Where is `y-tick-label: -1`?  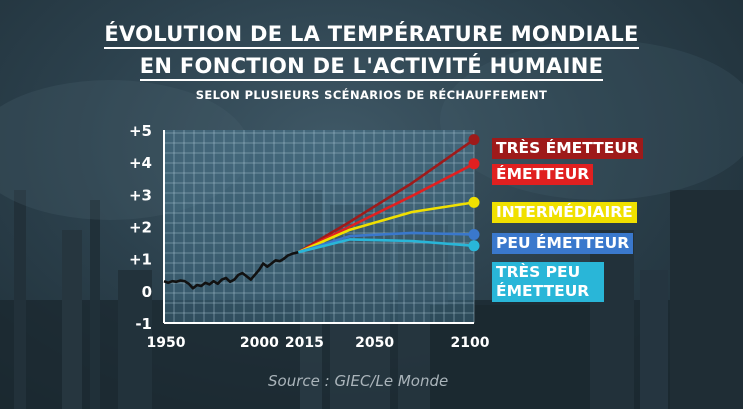 y-tick-label: -1 is located at coordinates (143, 324).